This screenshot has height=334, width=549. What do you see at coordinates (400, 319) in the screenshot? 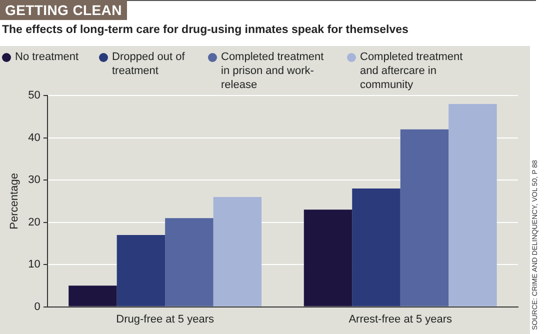
I see `x-tick-label: Arrest-free at 5 years` at bounding box center [400, 319].